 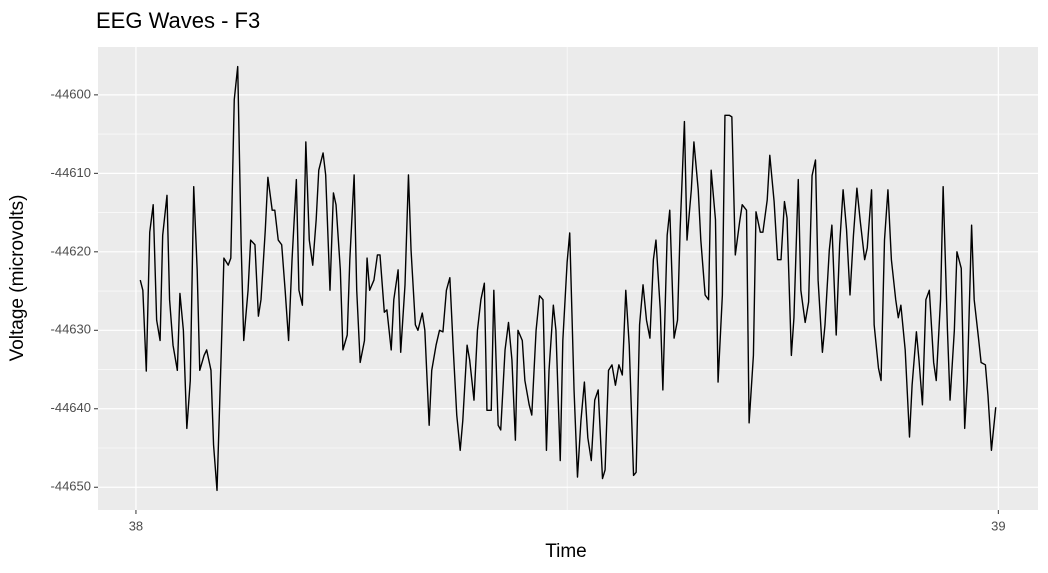 What do you see at coordinates (178, 20) in the screenshot?
I see `chart-title: EEG Waves - F3` at bounding box center [178, 20].